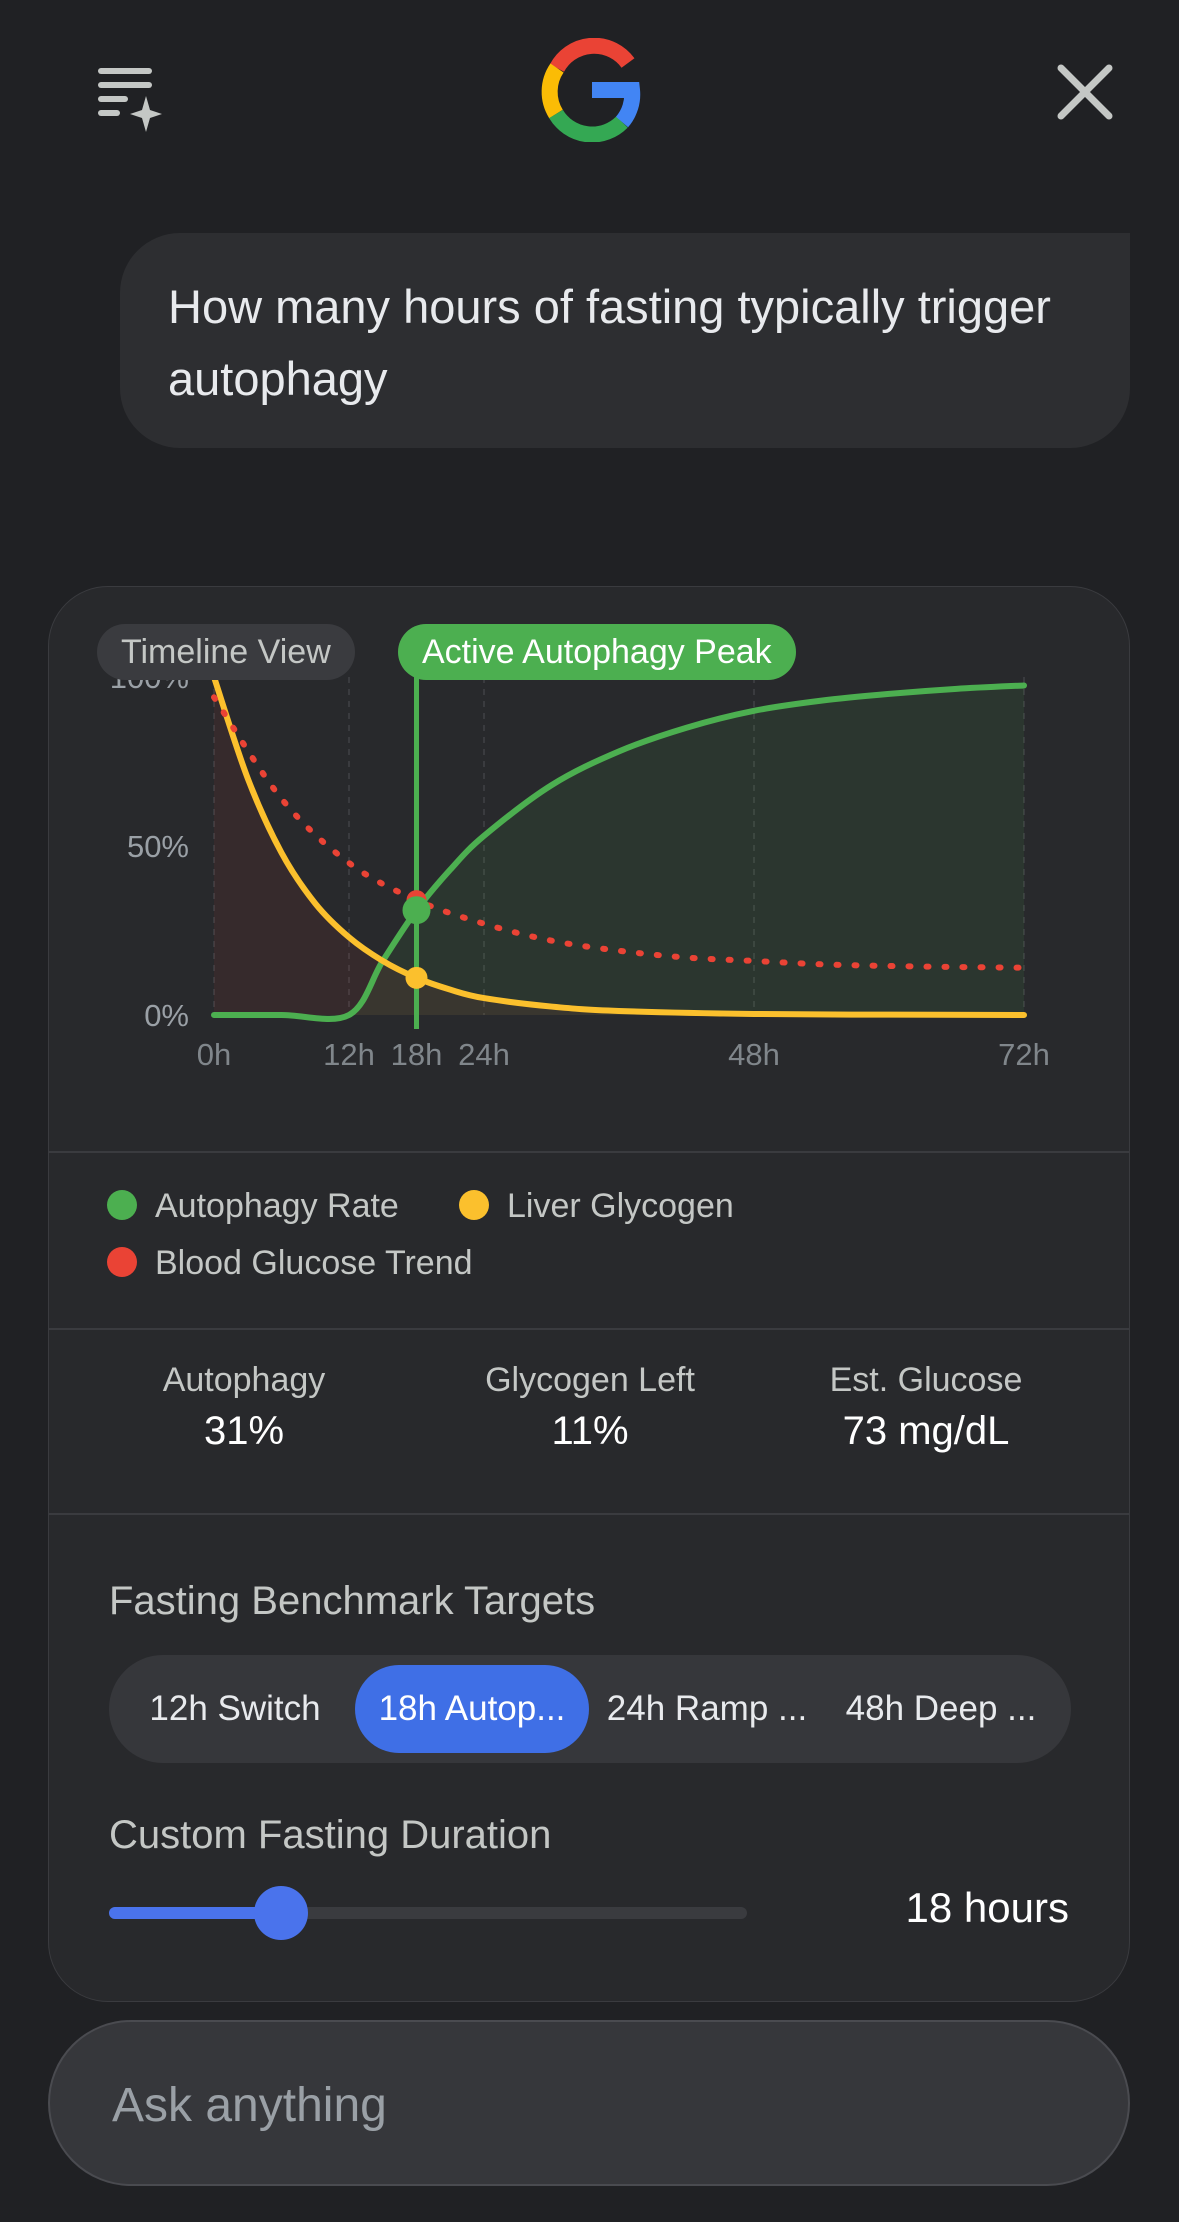  Describe the element at coordinates (987, 1907) in the screenshot. I see `duration-value-label: 18 hours` at that location.